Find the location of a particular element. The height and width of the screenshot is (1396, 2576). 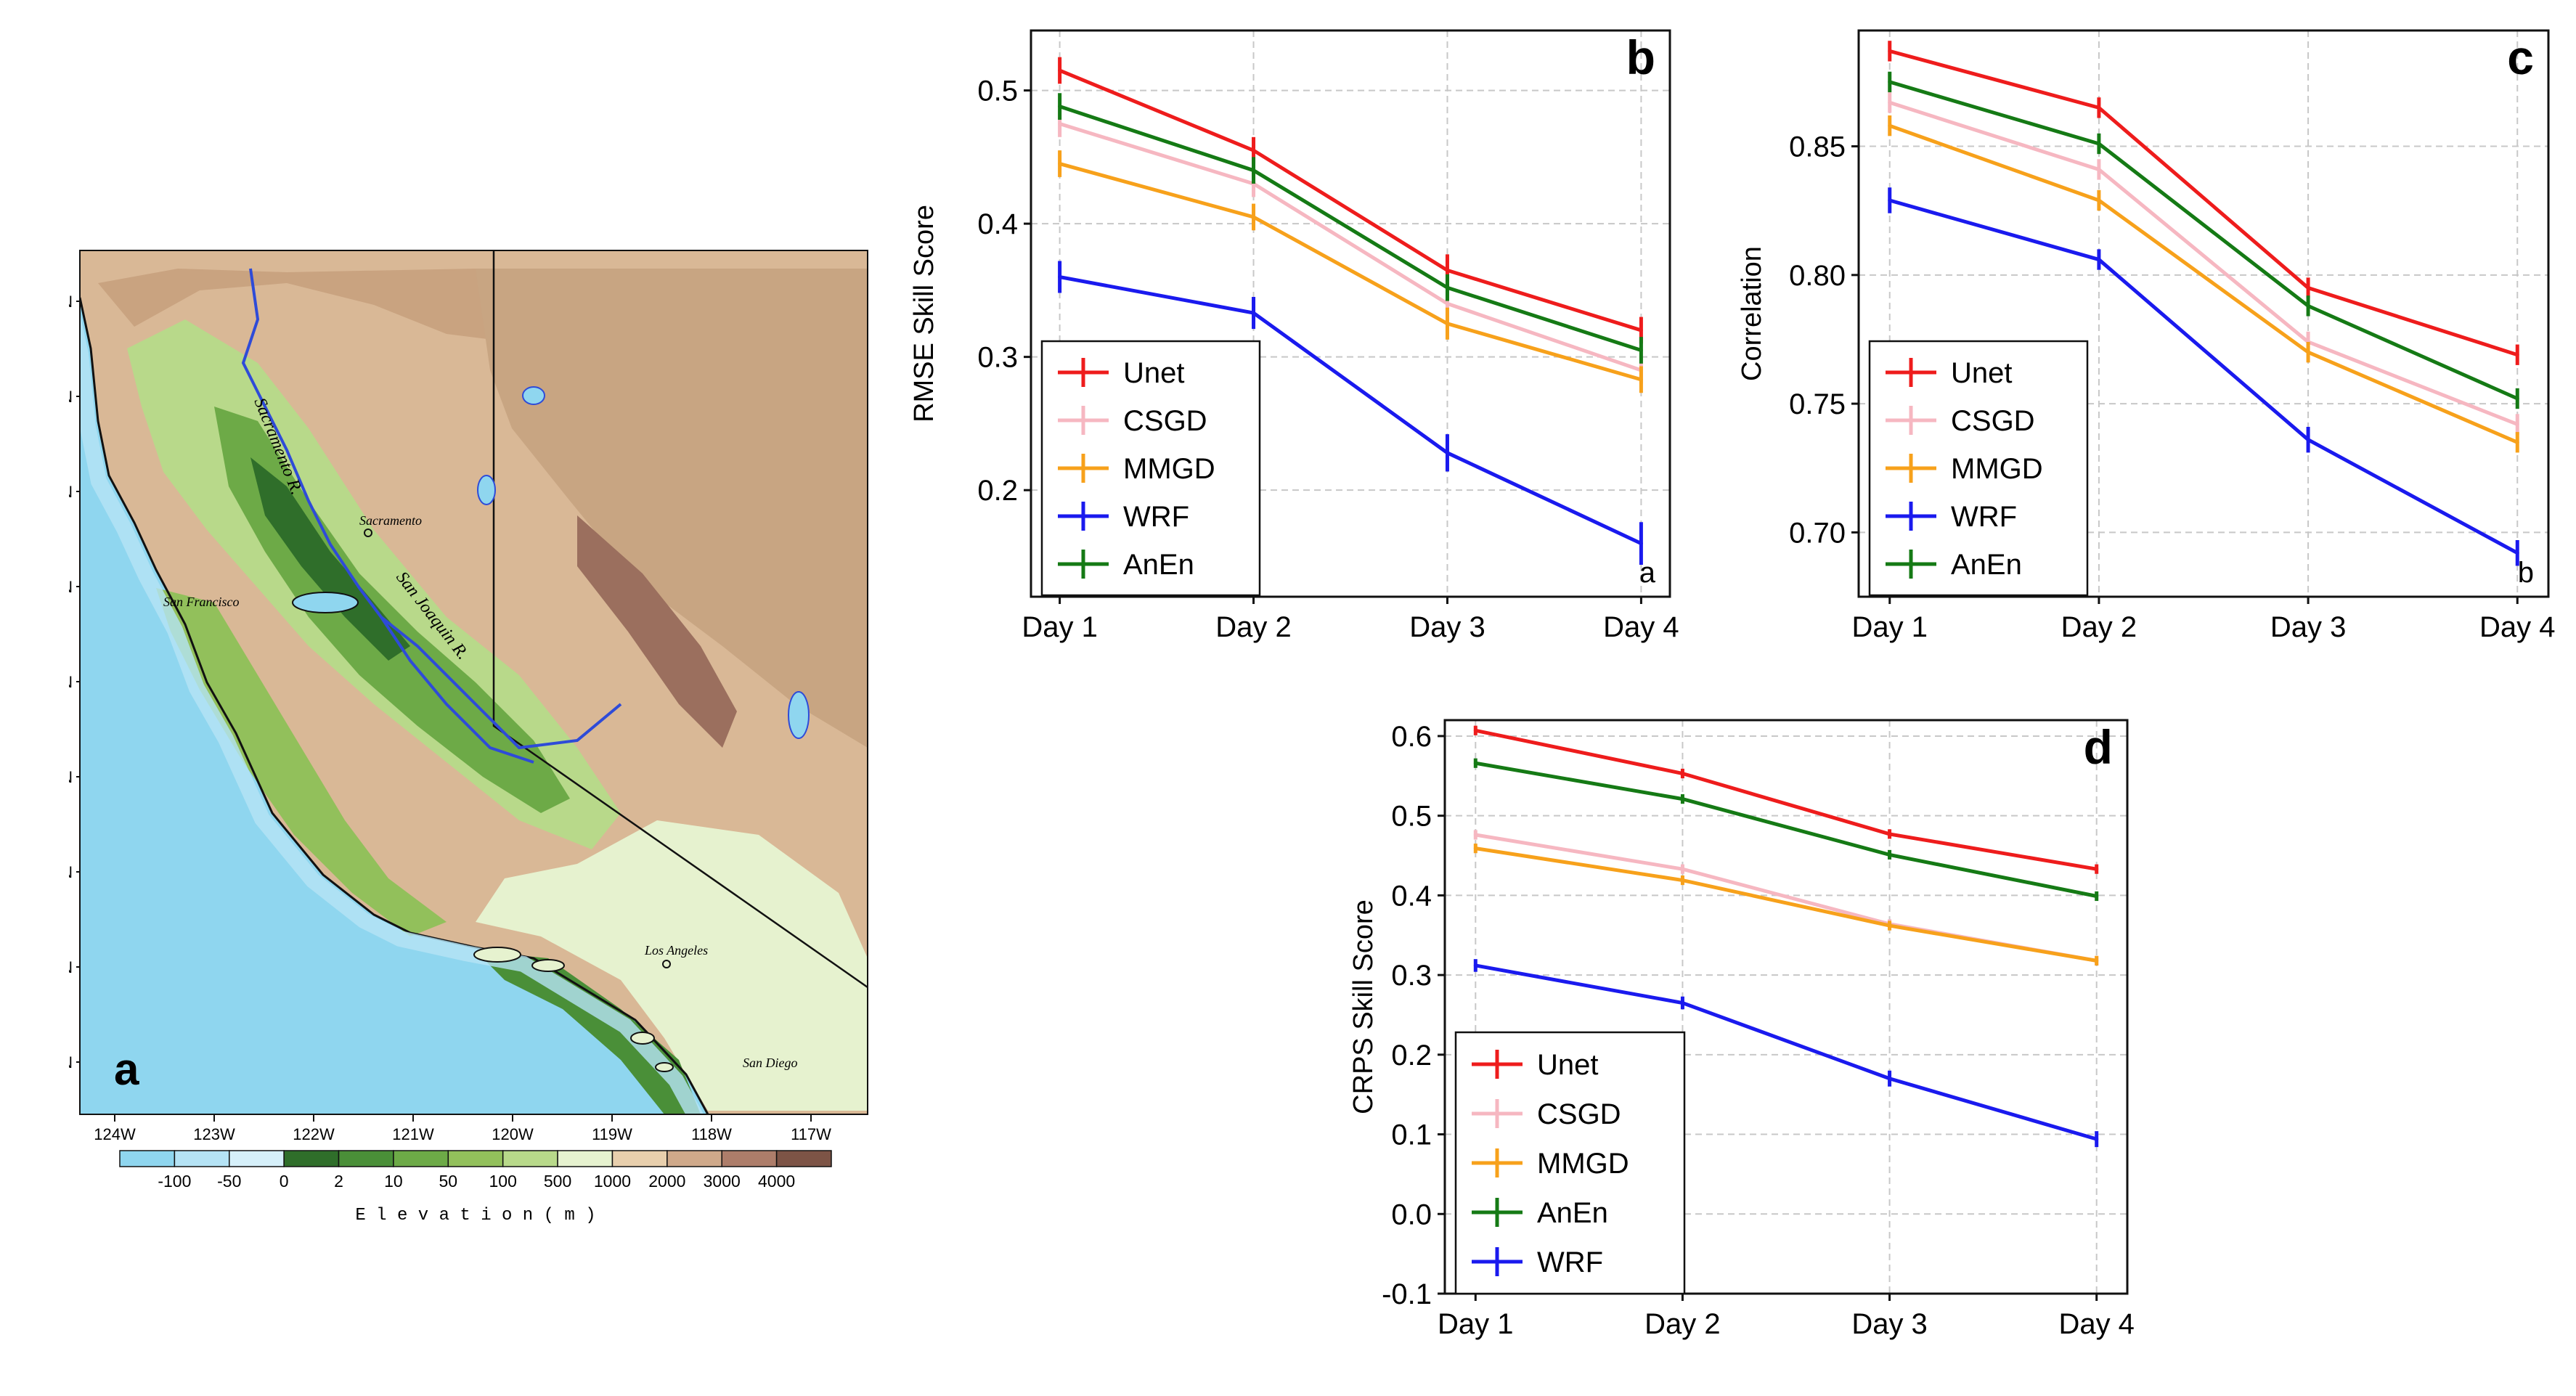

x-tick-label: Day 1 is located at coordinates (1890, 627).